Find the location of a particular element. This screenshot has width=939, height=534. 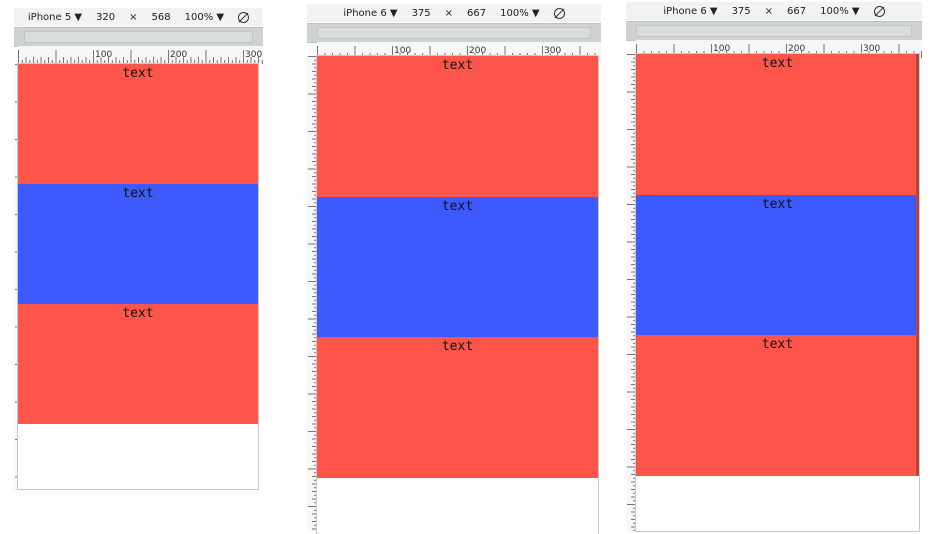

horizontal-ruler: 100 200 300 is located at coordinates (140, 55).